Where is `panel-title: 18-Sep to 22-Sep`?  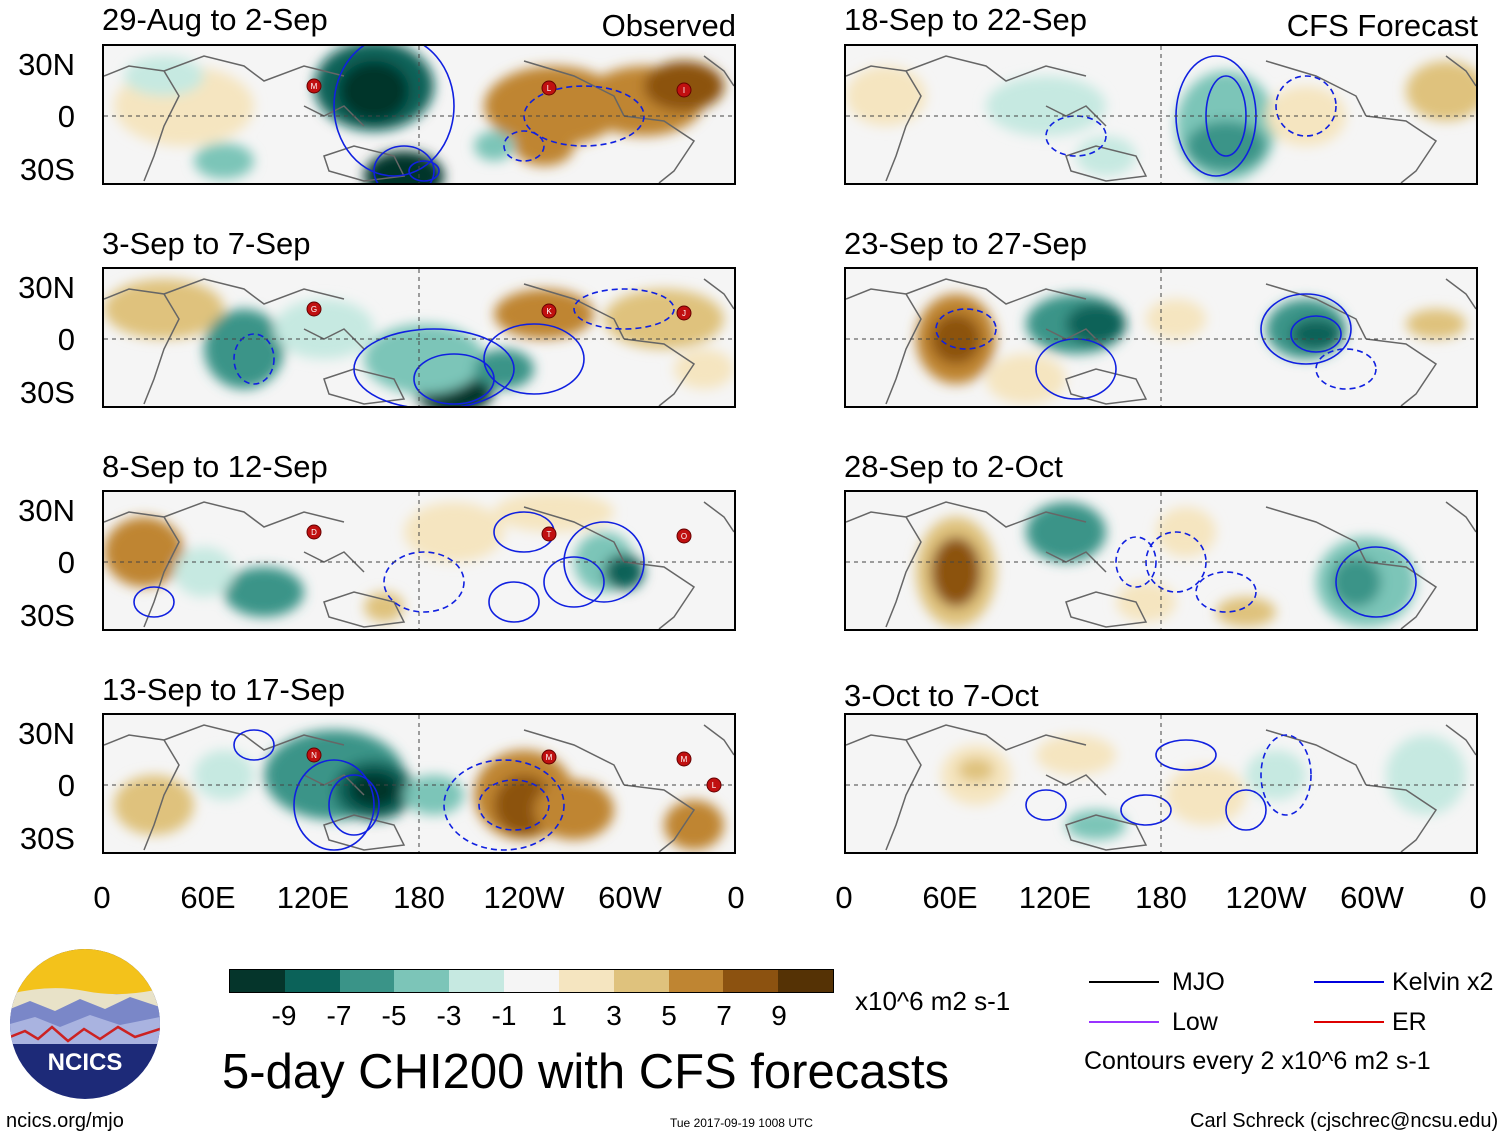 panel-title: 18-Sep to 22-Sep is located at coordinates (966, 19).